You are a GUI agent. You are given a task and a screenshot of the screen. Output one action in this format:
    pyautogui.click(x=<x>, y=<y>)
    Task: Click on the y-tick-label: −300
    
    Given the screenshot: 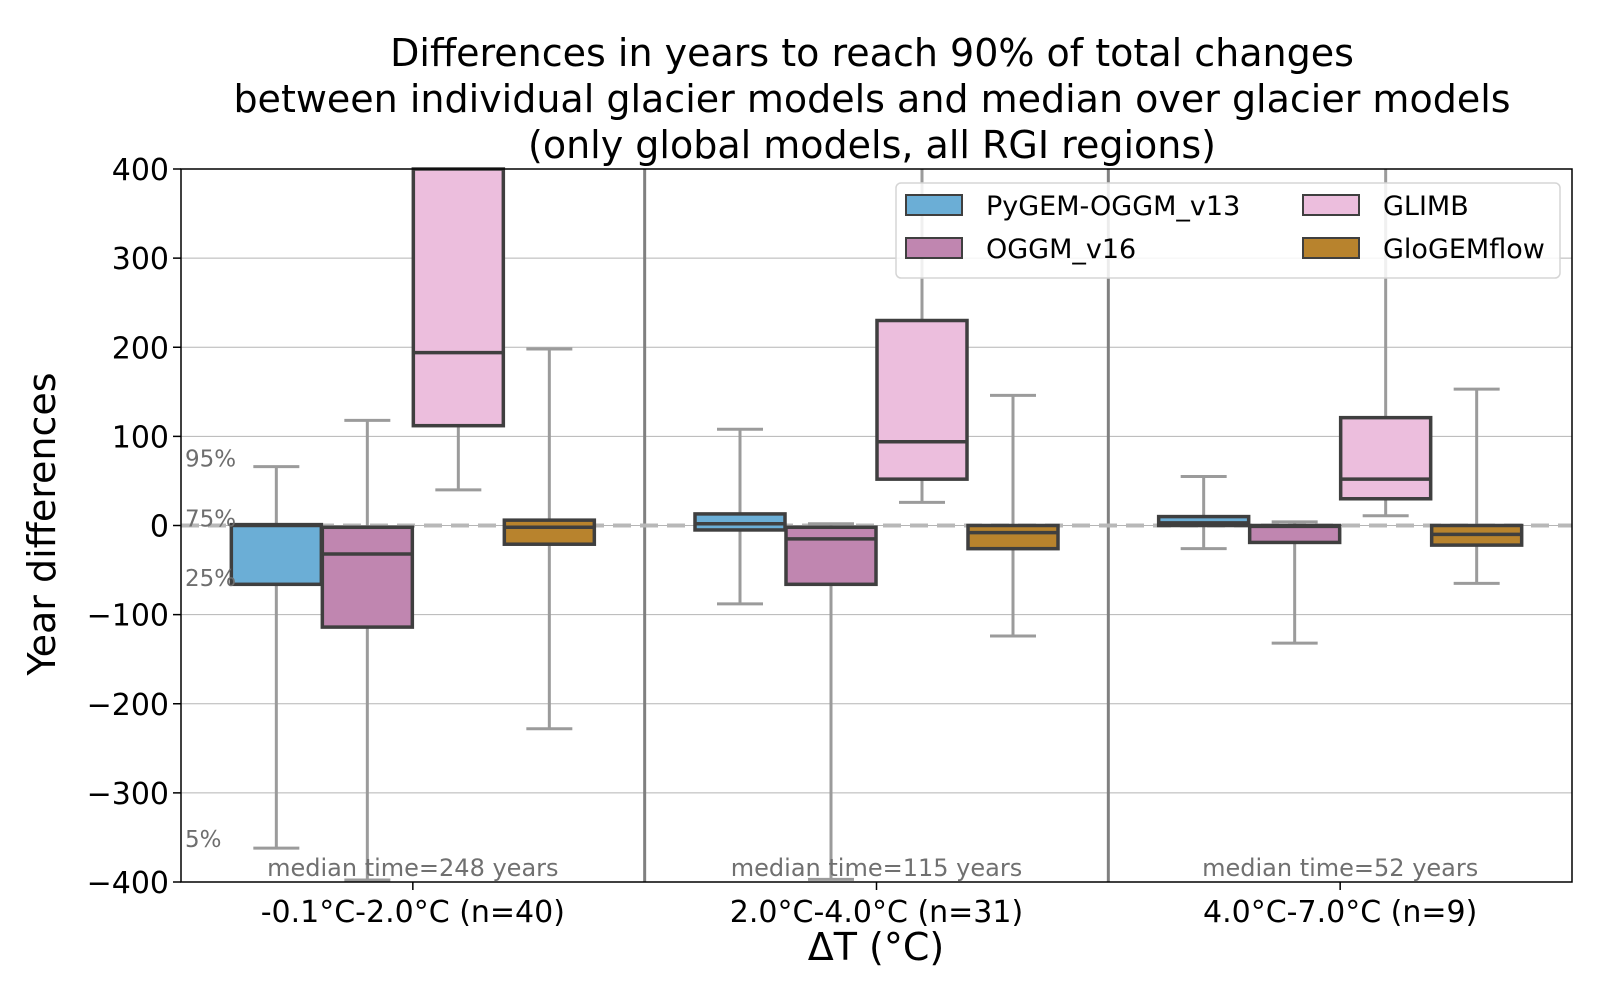 What is the action you would take?
    pyautogui.click(x=128, y=794)
    